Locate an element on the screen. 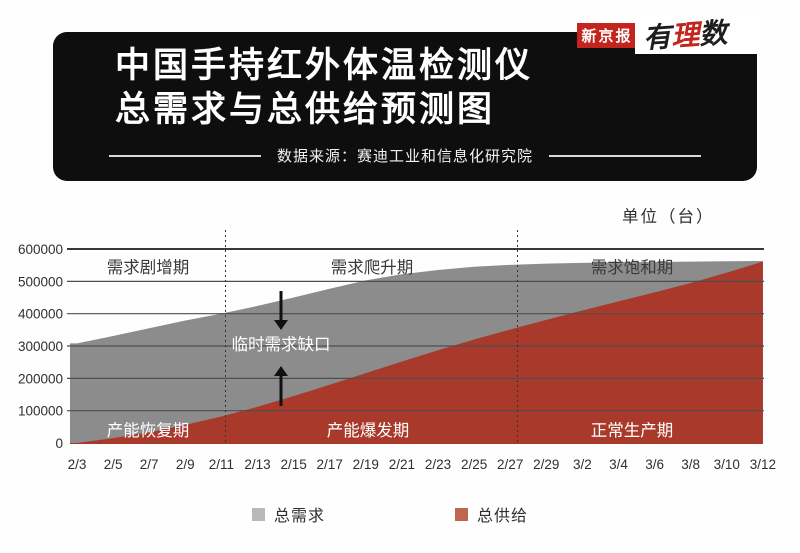 This screenshot has width=800, height=553. x-tick-label: 2/19 is located at coordinates (366, 464).